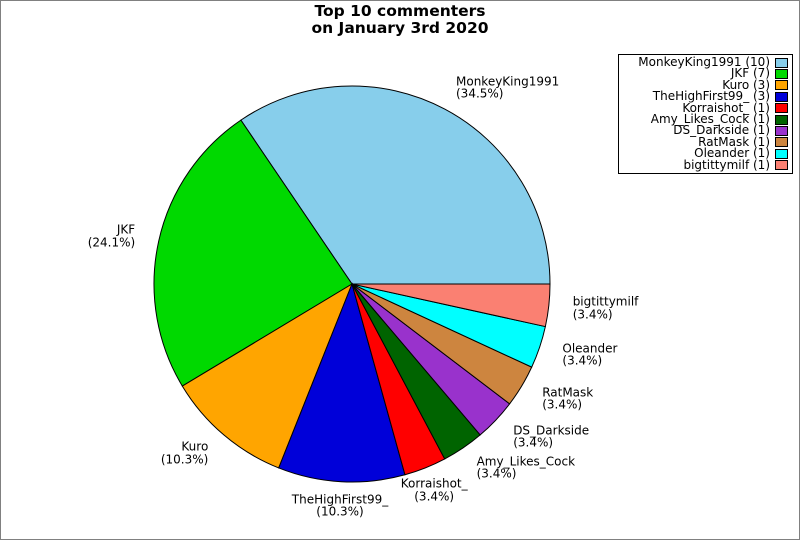 The width and height of the screenshot is (800, 540). I want to click on pie-slice-MonkeyKing1991, so click(395, 185).